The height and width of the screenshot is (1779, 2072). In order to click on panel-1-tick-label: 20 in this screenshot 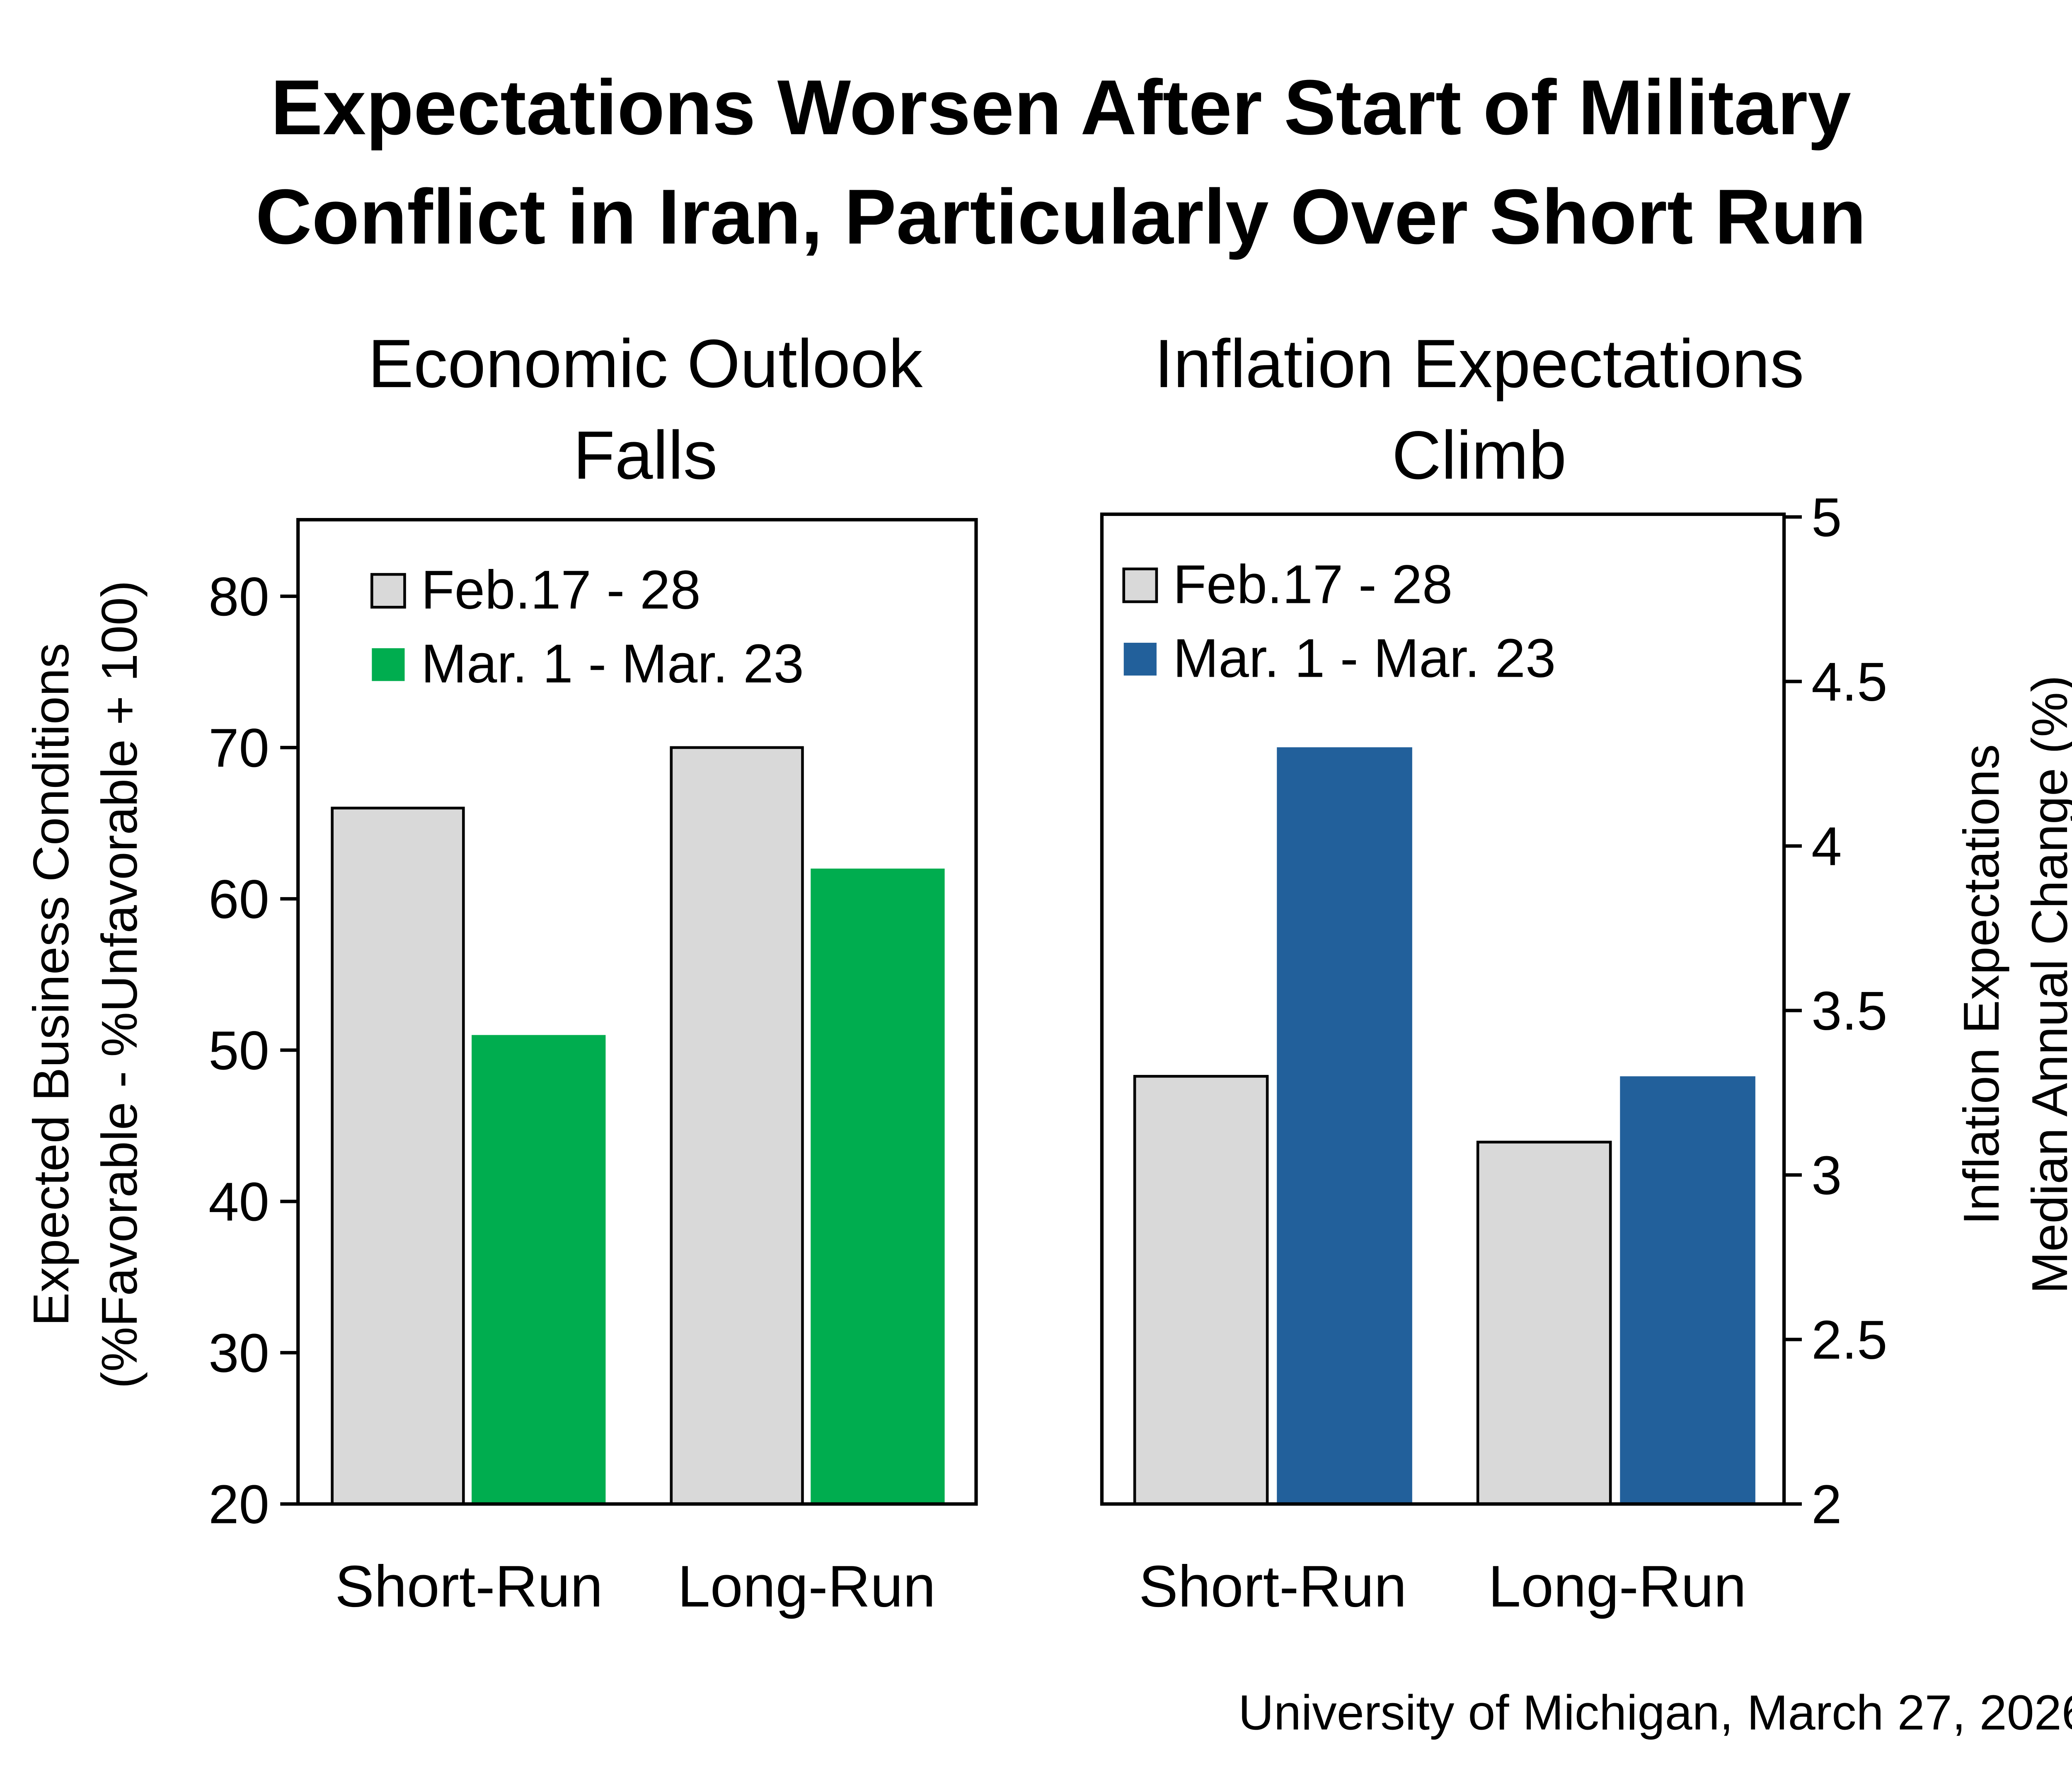, I will do `click(238, 1504)`.